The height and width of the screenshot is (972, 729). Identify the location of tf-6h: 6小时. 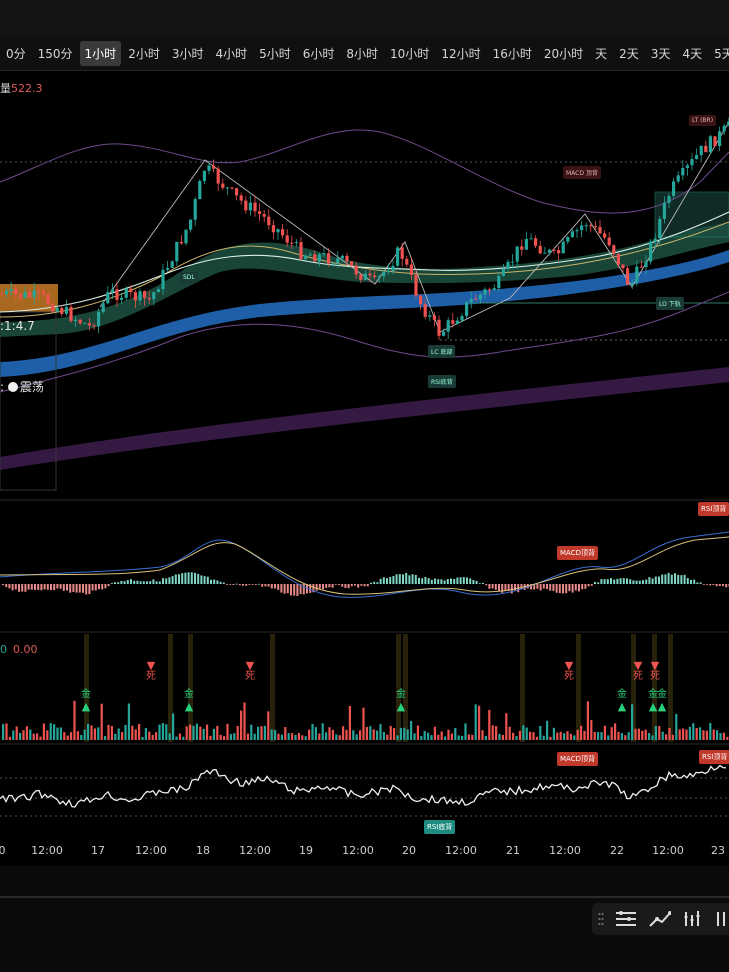
(318, 53).